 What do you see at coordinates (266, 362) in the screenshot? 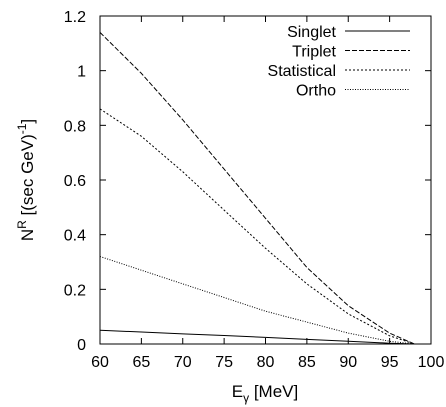
I see `x-tick-label-80: 80` at bounding box center [266, 362].